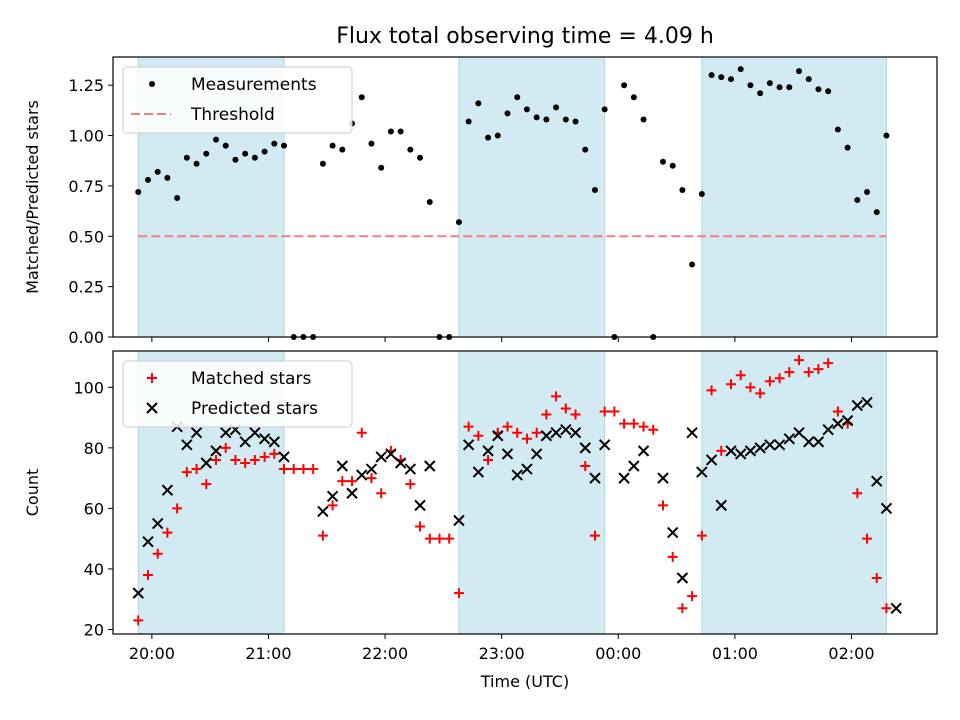 The height and width of the screenshot is (720, 960). Describe the element at coordinates (268, 653) in the screenshot. I see `x-tick-label: 21:00` at that location.